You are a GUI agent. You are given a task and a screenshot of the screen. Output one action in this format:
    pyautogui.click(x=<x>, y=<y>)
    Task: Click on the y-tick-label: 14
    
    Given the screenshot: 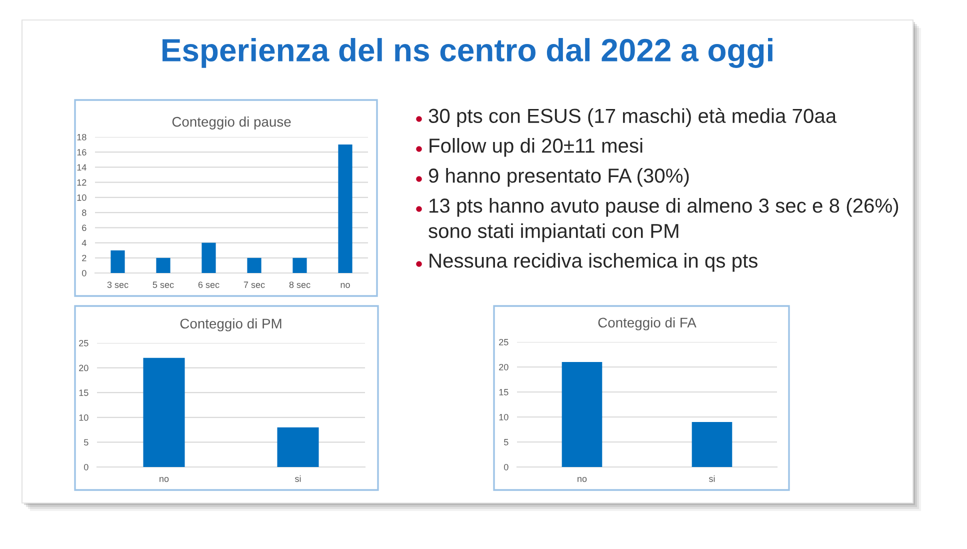 What is the action you would take?
    pyautogui.click(x=81, y=167)
    